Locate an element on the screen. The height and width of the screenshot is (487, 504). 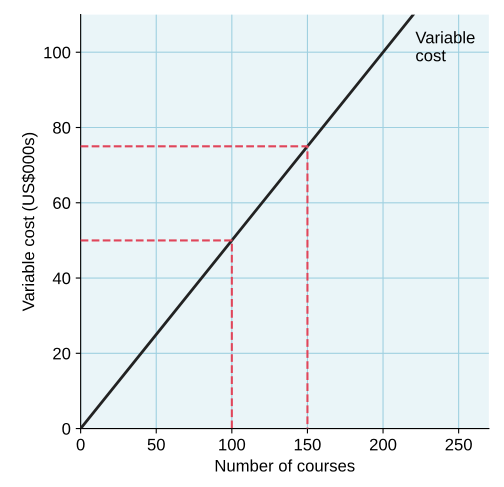
annotation: Variable cost is located at coordinates (445, 46).